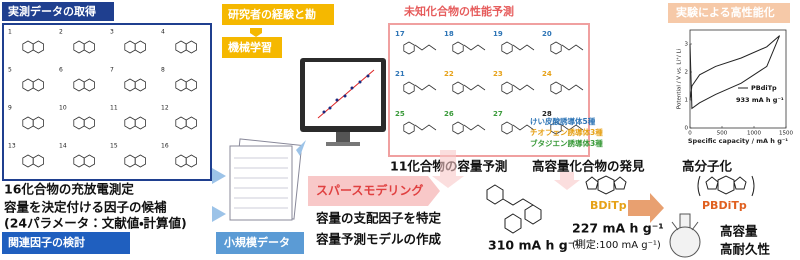 This screenshot has height=260, width=800. I want to click on experiment-header: 実験による高性能化, so click(725, 12).